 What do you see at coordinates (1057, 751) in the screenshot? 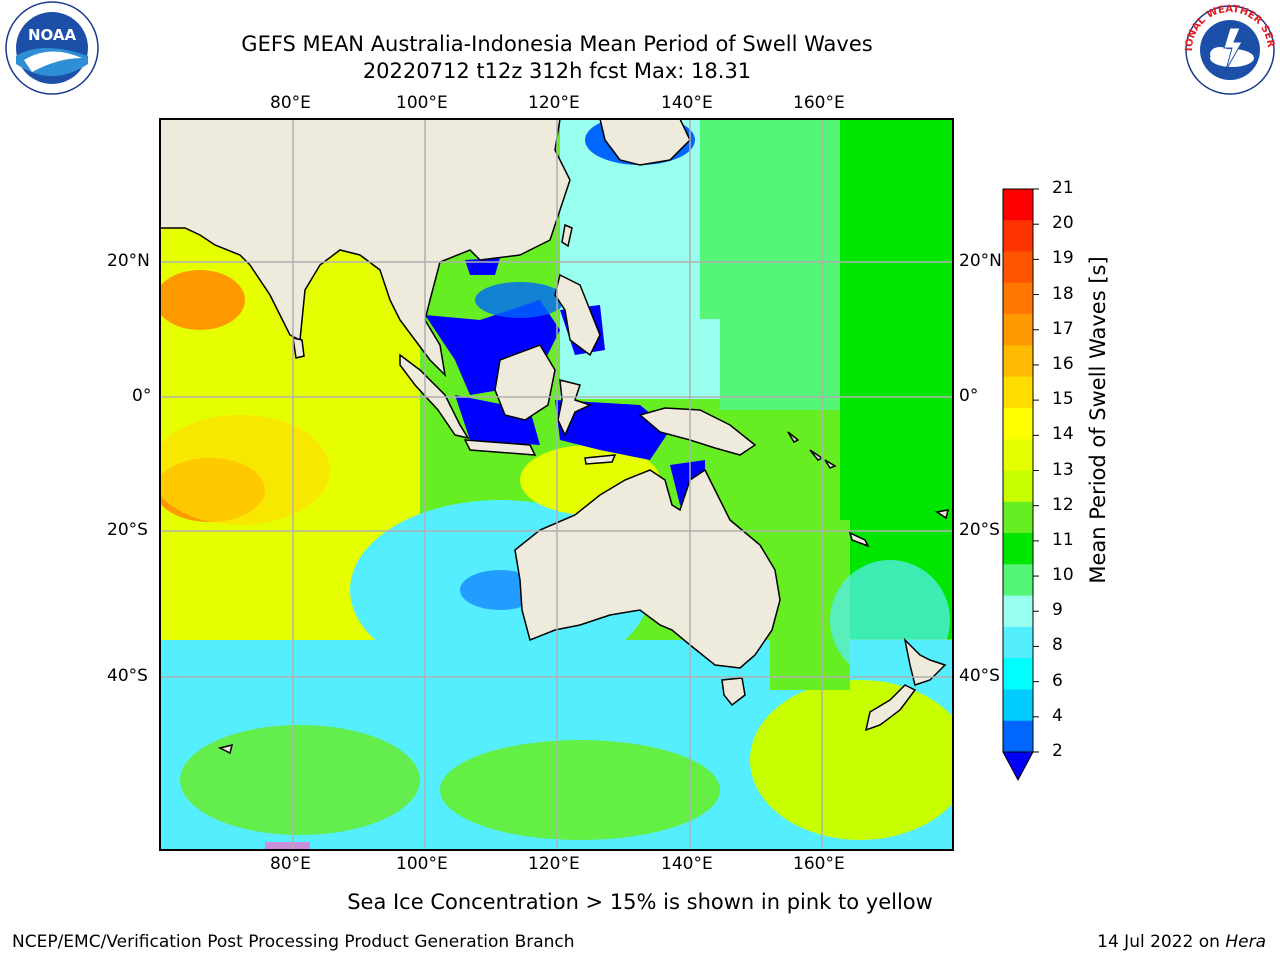
I see `colorbar-tick-label: 2` at bounding box center [1057, 751].